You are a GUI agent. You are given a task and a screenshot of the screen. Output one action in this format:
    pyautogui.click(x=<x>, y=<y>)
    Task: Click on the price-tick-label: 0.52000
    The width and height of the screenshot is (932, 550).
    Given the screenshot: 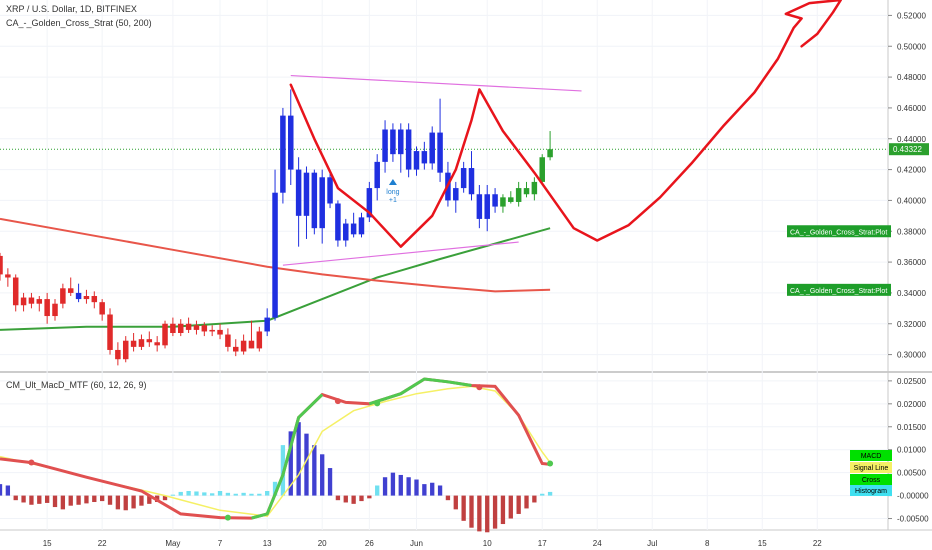 What is the action you would take?
    pyautogui.click(x=911, y=15)
    